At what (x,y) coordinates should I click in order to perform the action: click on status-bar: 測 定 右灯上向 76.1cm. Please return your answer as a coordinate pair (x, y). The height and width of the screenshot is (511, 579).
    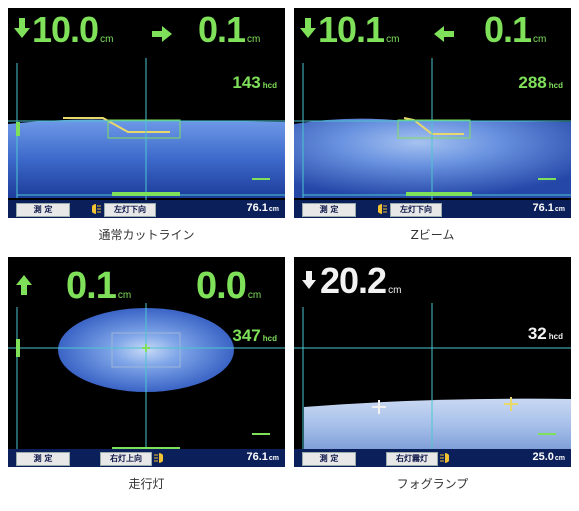
    Looking at the image, I should click on (146, 458).